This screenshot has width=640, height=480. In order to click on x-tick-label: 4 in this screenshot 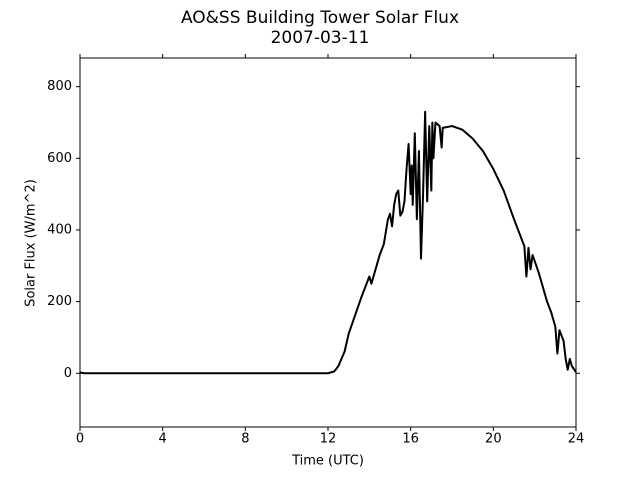, I will do `click(163, 439)`.